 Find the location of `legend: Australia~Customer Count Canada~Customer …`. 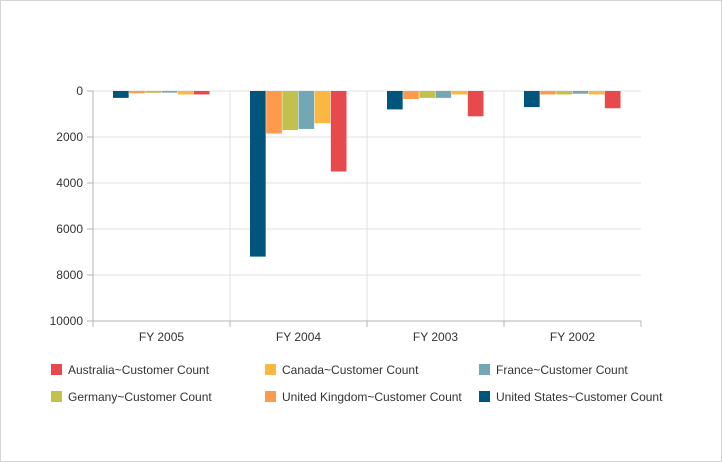

legend: Australia~Customer Count Canada~Customer … is located at coordinates (357, 383).